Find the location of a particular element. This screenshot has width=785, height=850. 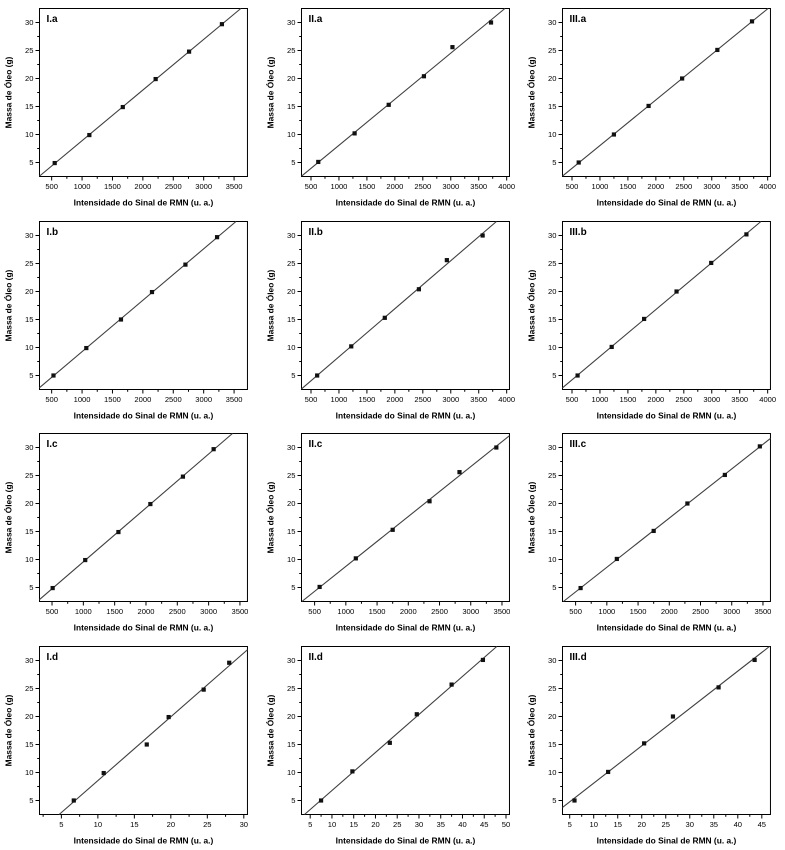

x-tick-label: 45 is located at coordinates (762, 823).